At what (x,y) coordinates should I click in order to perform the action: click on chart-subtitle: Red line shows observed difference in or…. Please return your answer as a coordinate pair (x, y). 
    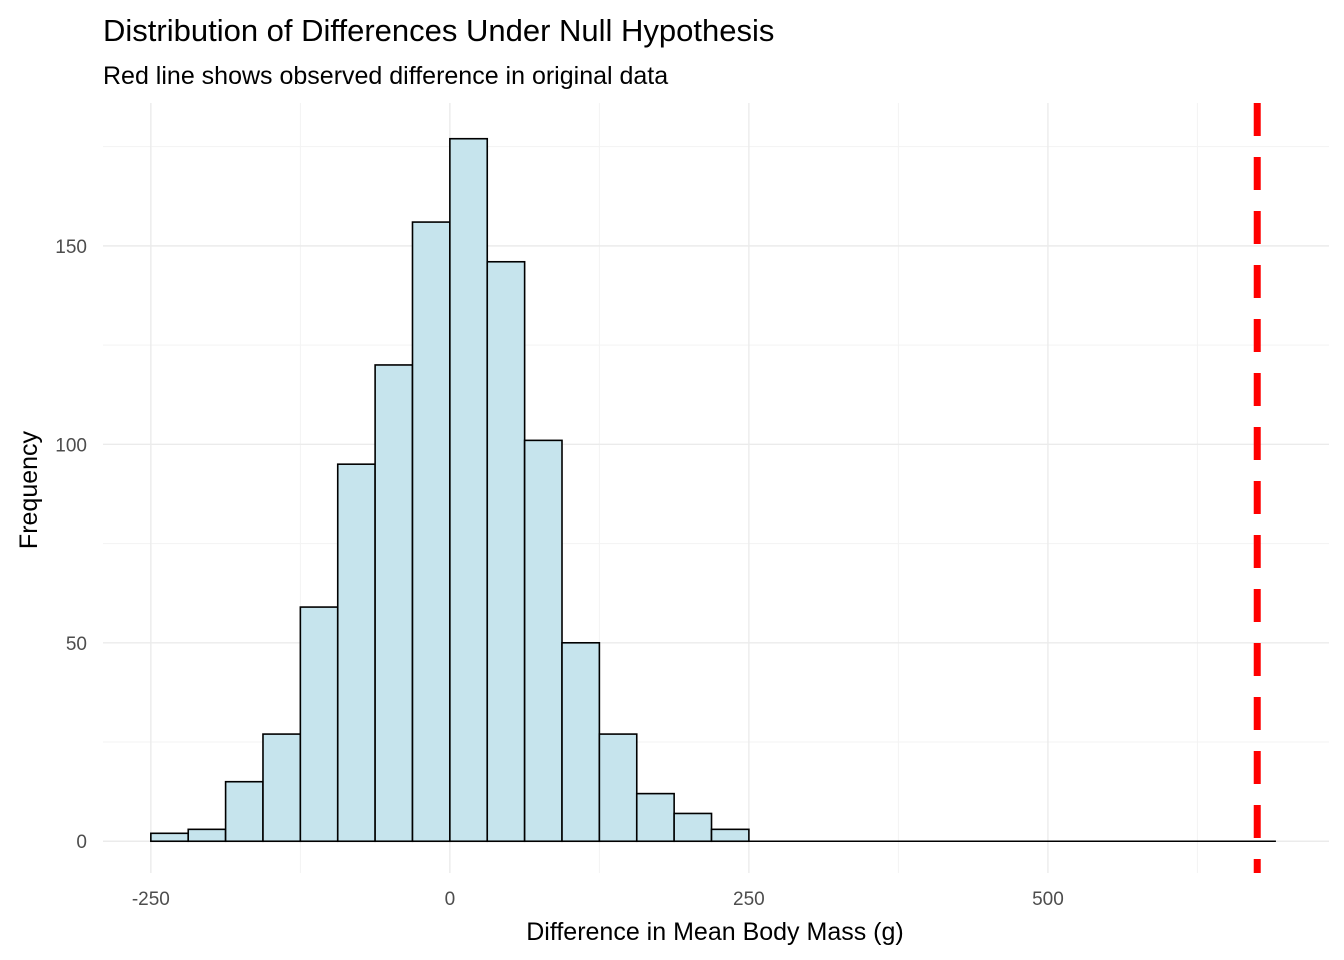
    Looking at the image, I should click on (385, 76).